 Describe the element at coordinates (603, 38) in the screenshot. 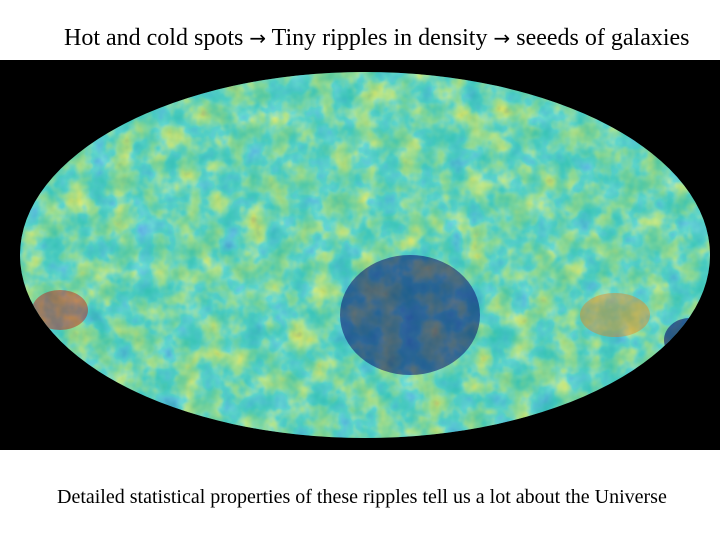

I see `title-seeds-of-galaxies: seeeds of galaxies` at that location.